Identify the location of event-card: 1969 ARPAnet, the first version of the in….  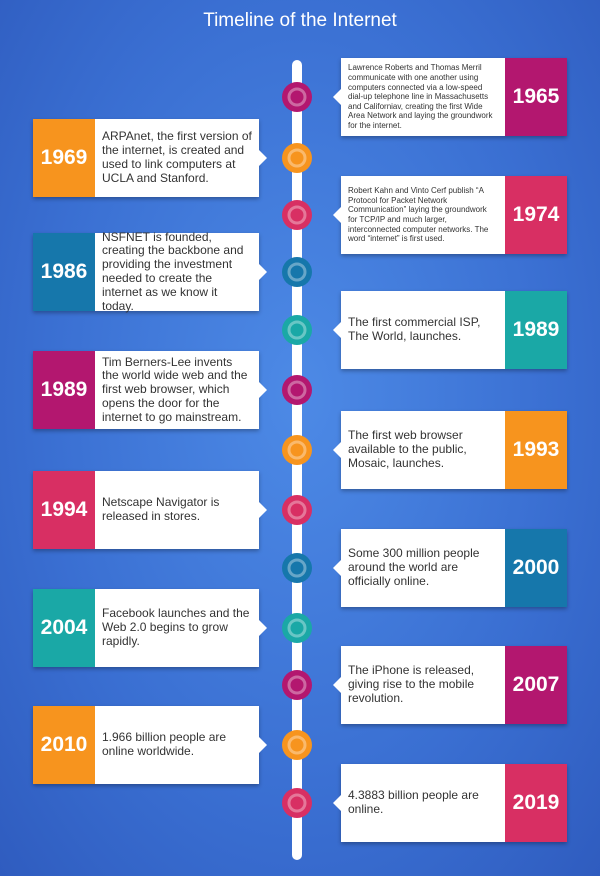
(150, 158).